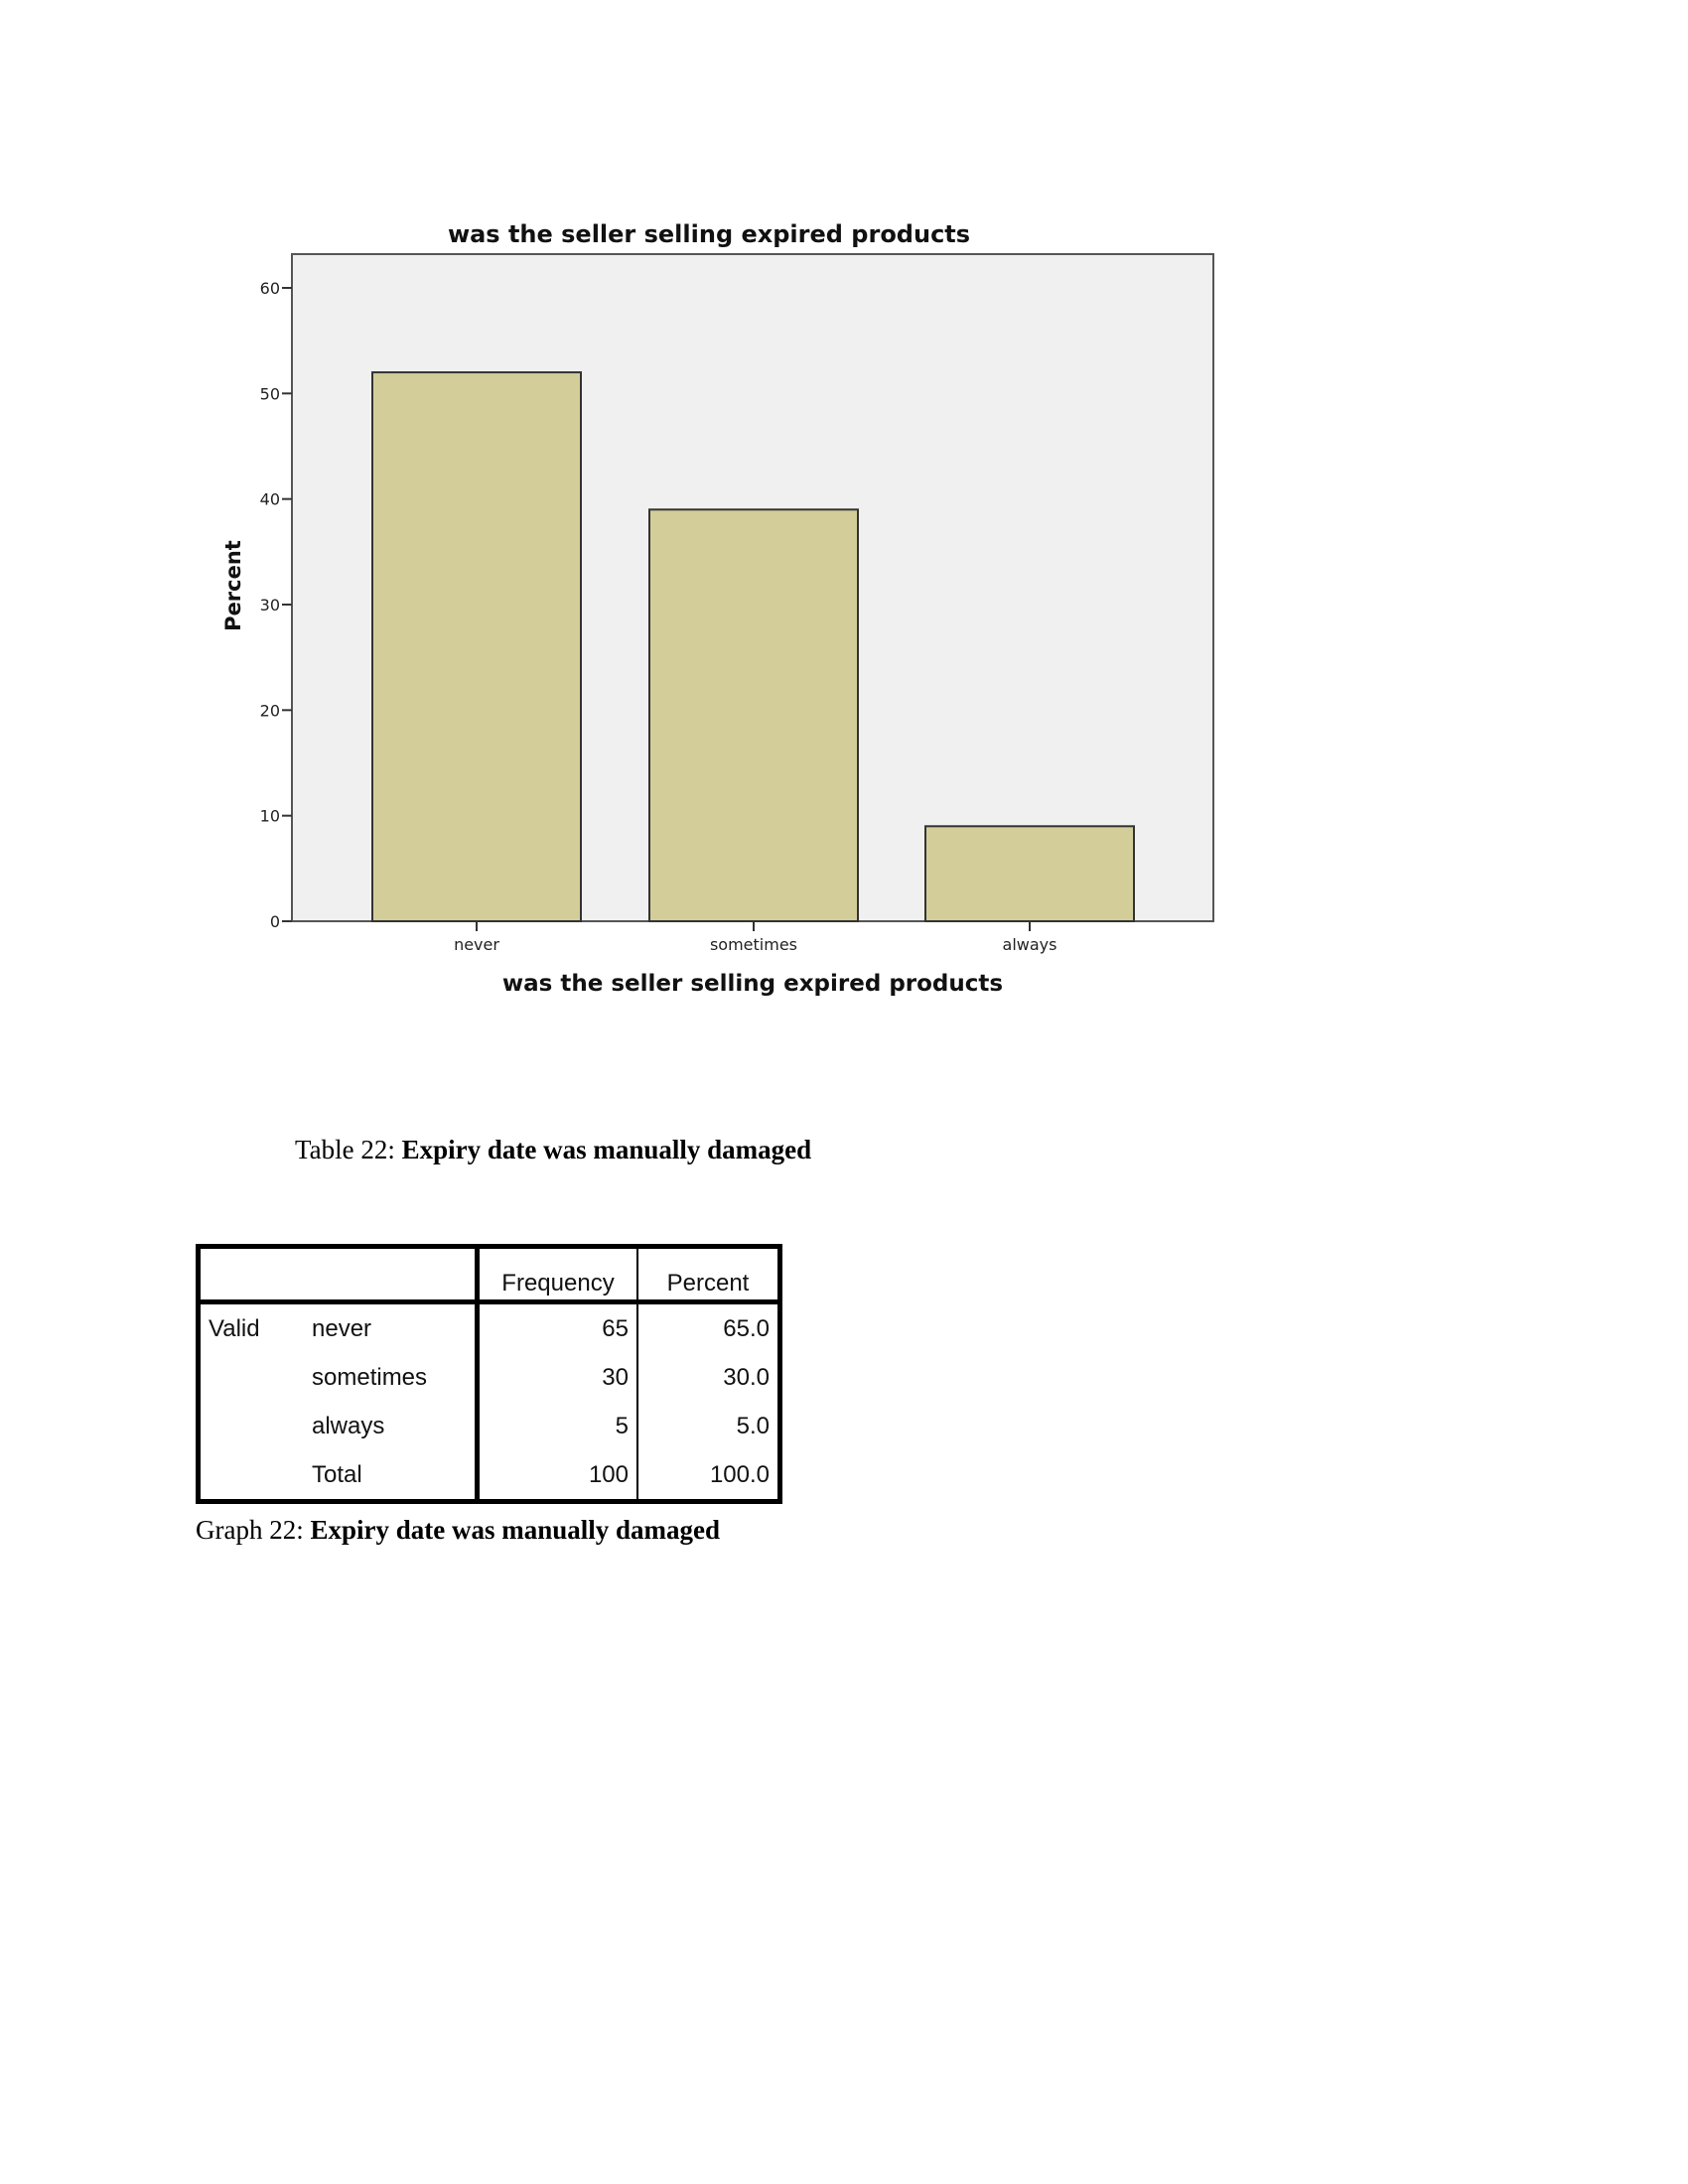  I want to click on x-tick-label: always, so click(1030, 944).